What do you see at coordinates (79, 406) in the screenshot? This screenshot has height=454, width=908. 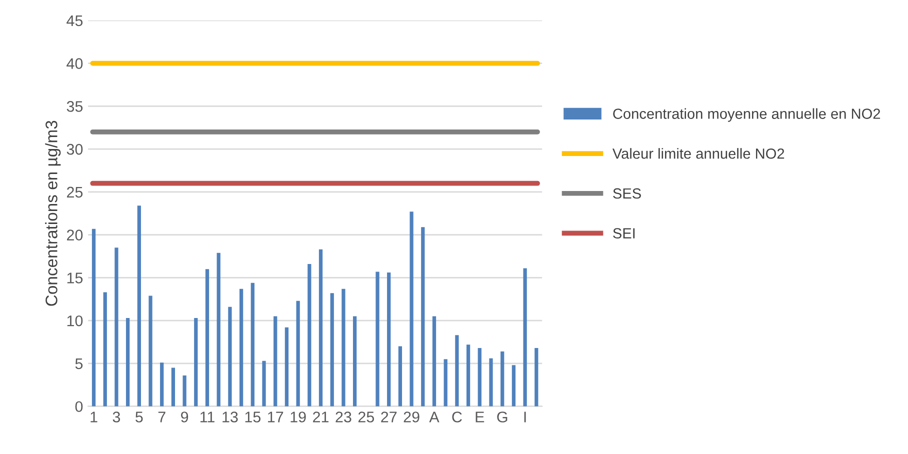 I see `y-tick-label: 0` at bounding box center [79, 406].